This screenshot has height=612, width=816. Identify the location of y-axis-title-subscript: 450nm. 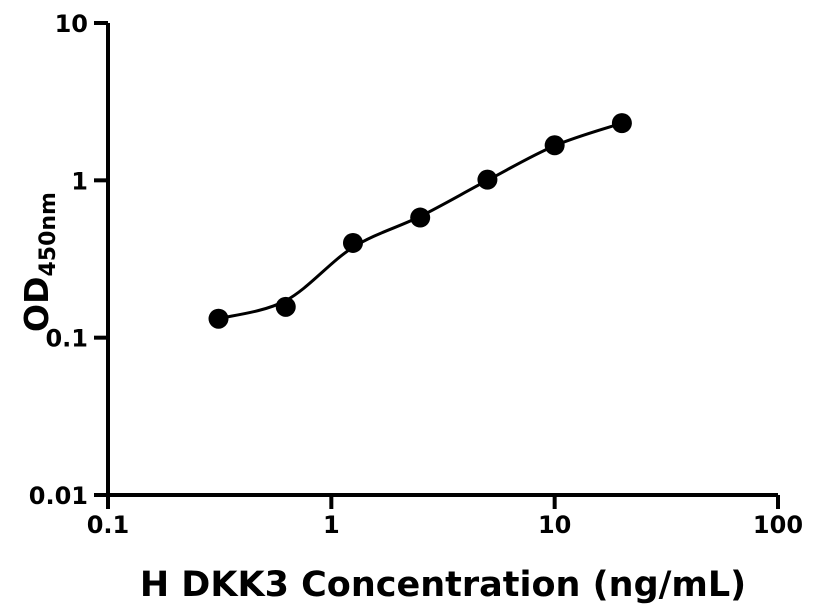
(48, 234).